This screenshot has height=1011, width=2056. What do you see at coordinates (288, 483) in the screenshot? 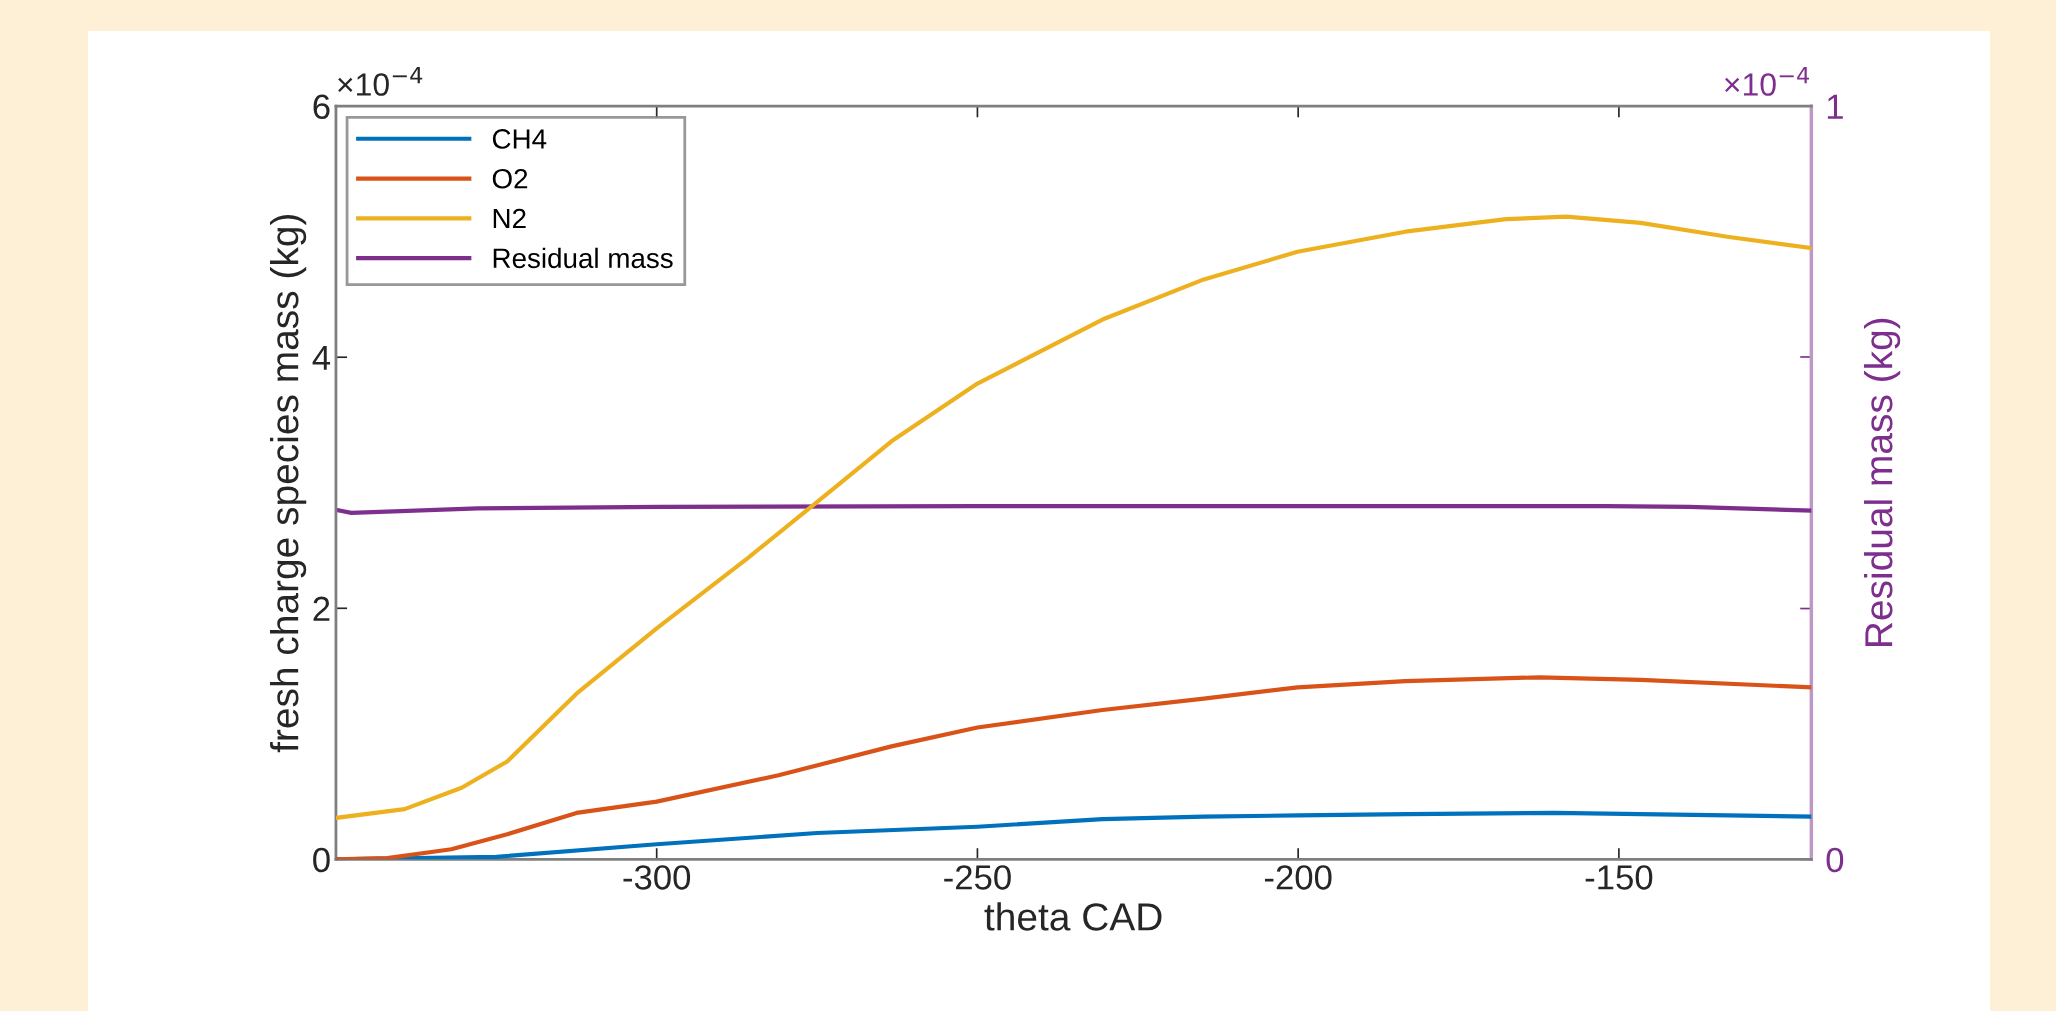
I see `y-axis-title: fresh charge species mass (kg)` at bounding box center [288, 483].